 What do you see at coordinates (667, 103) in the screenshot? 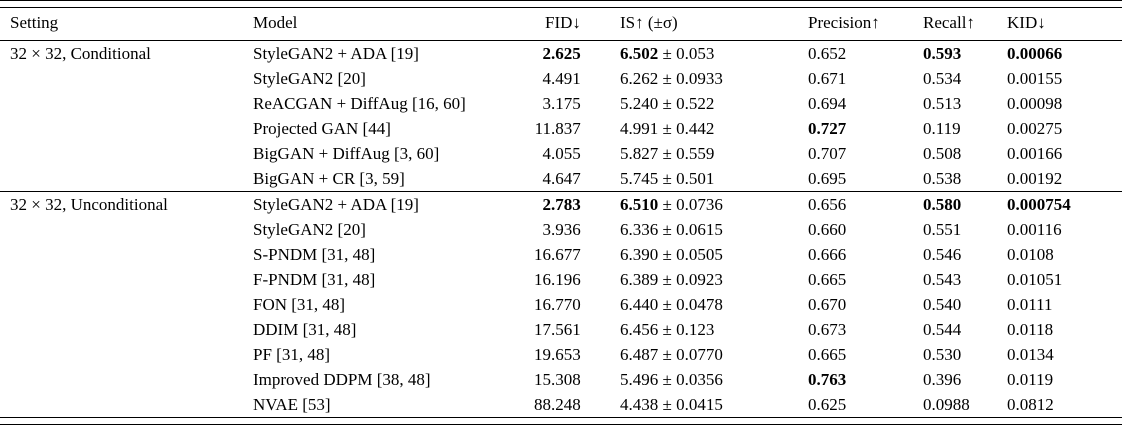
I see `is-cell: 5.240 ± 0.522` at bounding box center [667, 103].